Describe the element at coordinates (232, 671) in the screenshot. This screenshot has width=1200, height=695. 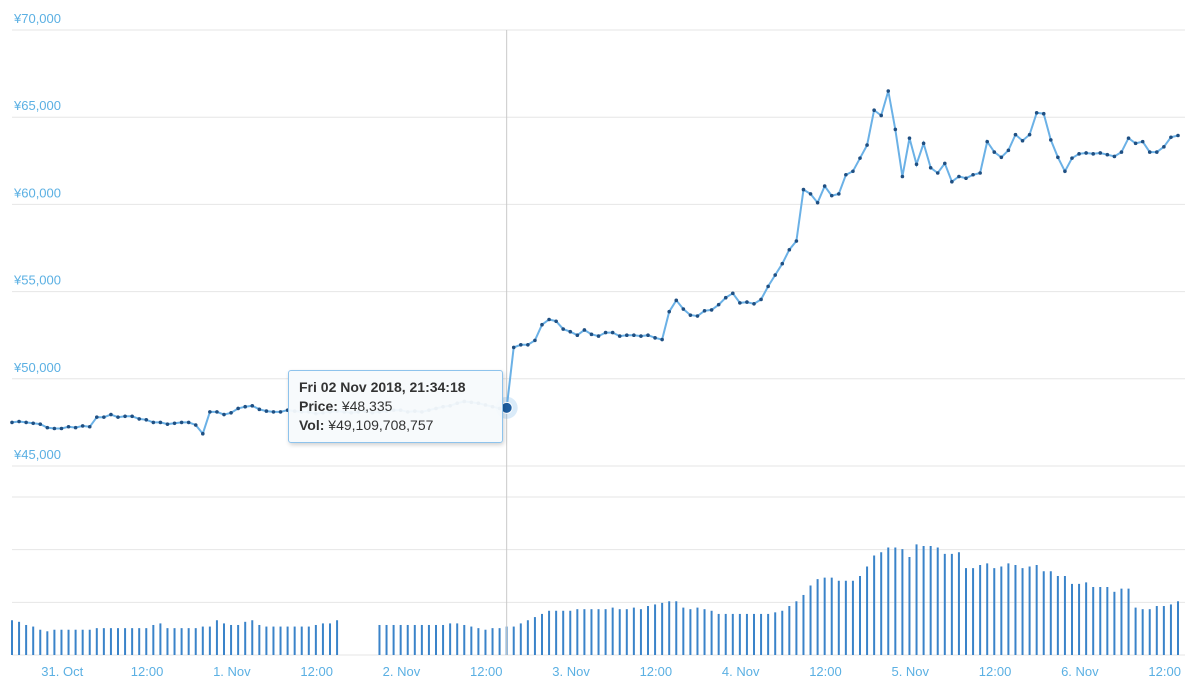
I see `x-tick-label: 1. Nov` at that location.